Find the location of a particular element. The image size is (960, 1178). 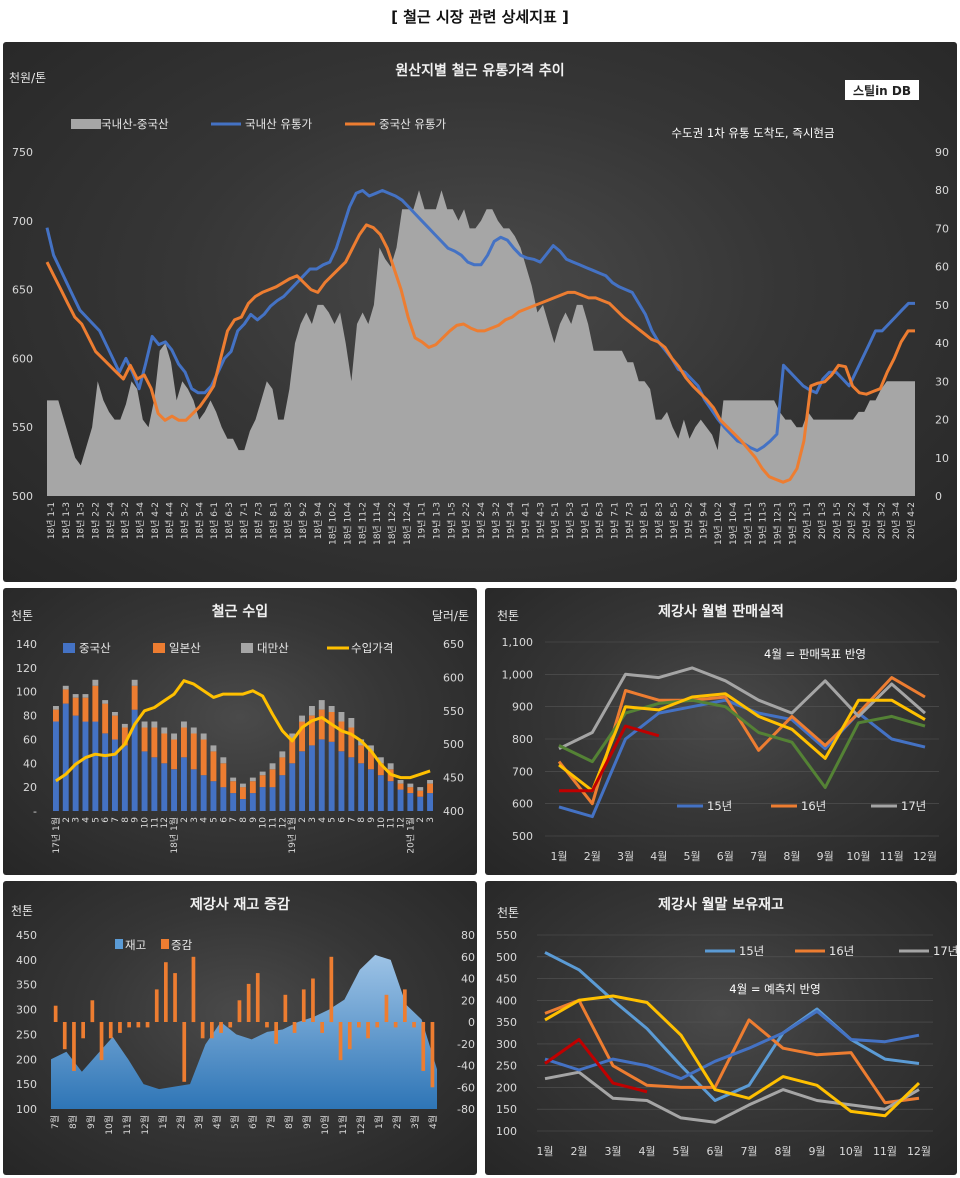

invchg-x-tick: 11월 is located at coordinates (127, 1125).